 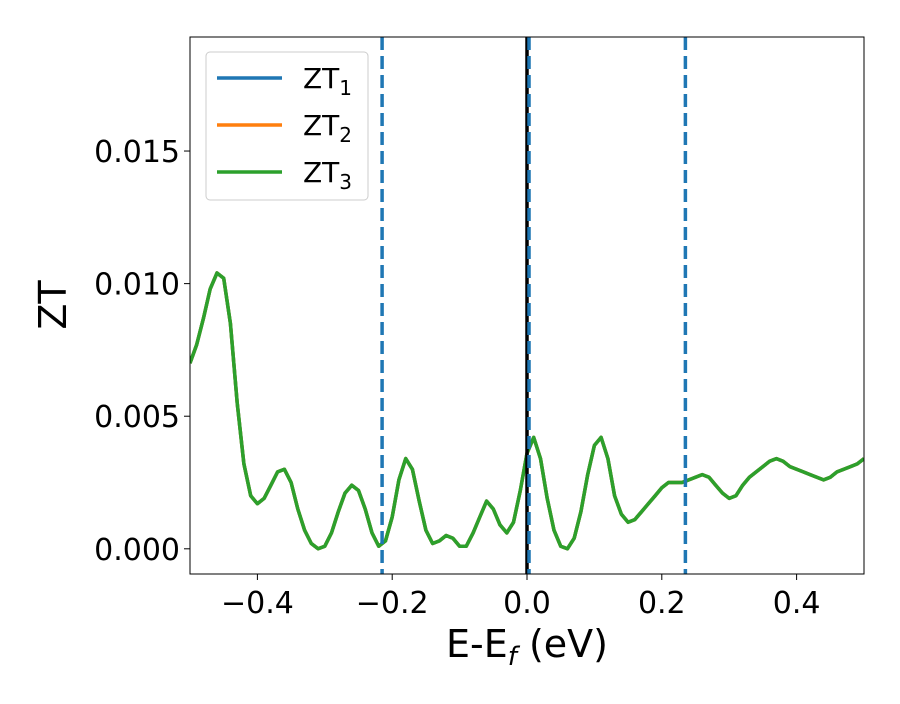 I want to click on x-tick-label: −0.4, so click(x=257, y=603).